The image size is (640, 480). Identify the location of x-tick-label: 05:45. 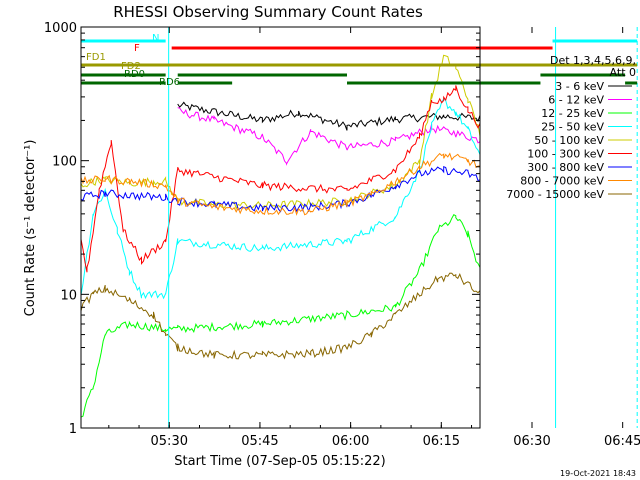
(259, 441).